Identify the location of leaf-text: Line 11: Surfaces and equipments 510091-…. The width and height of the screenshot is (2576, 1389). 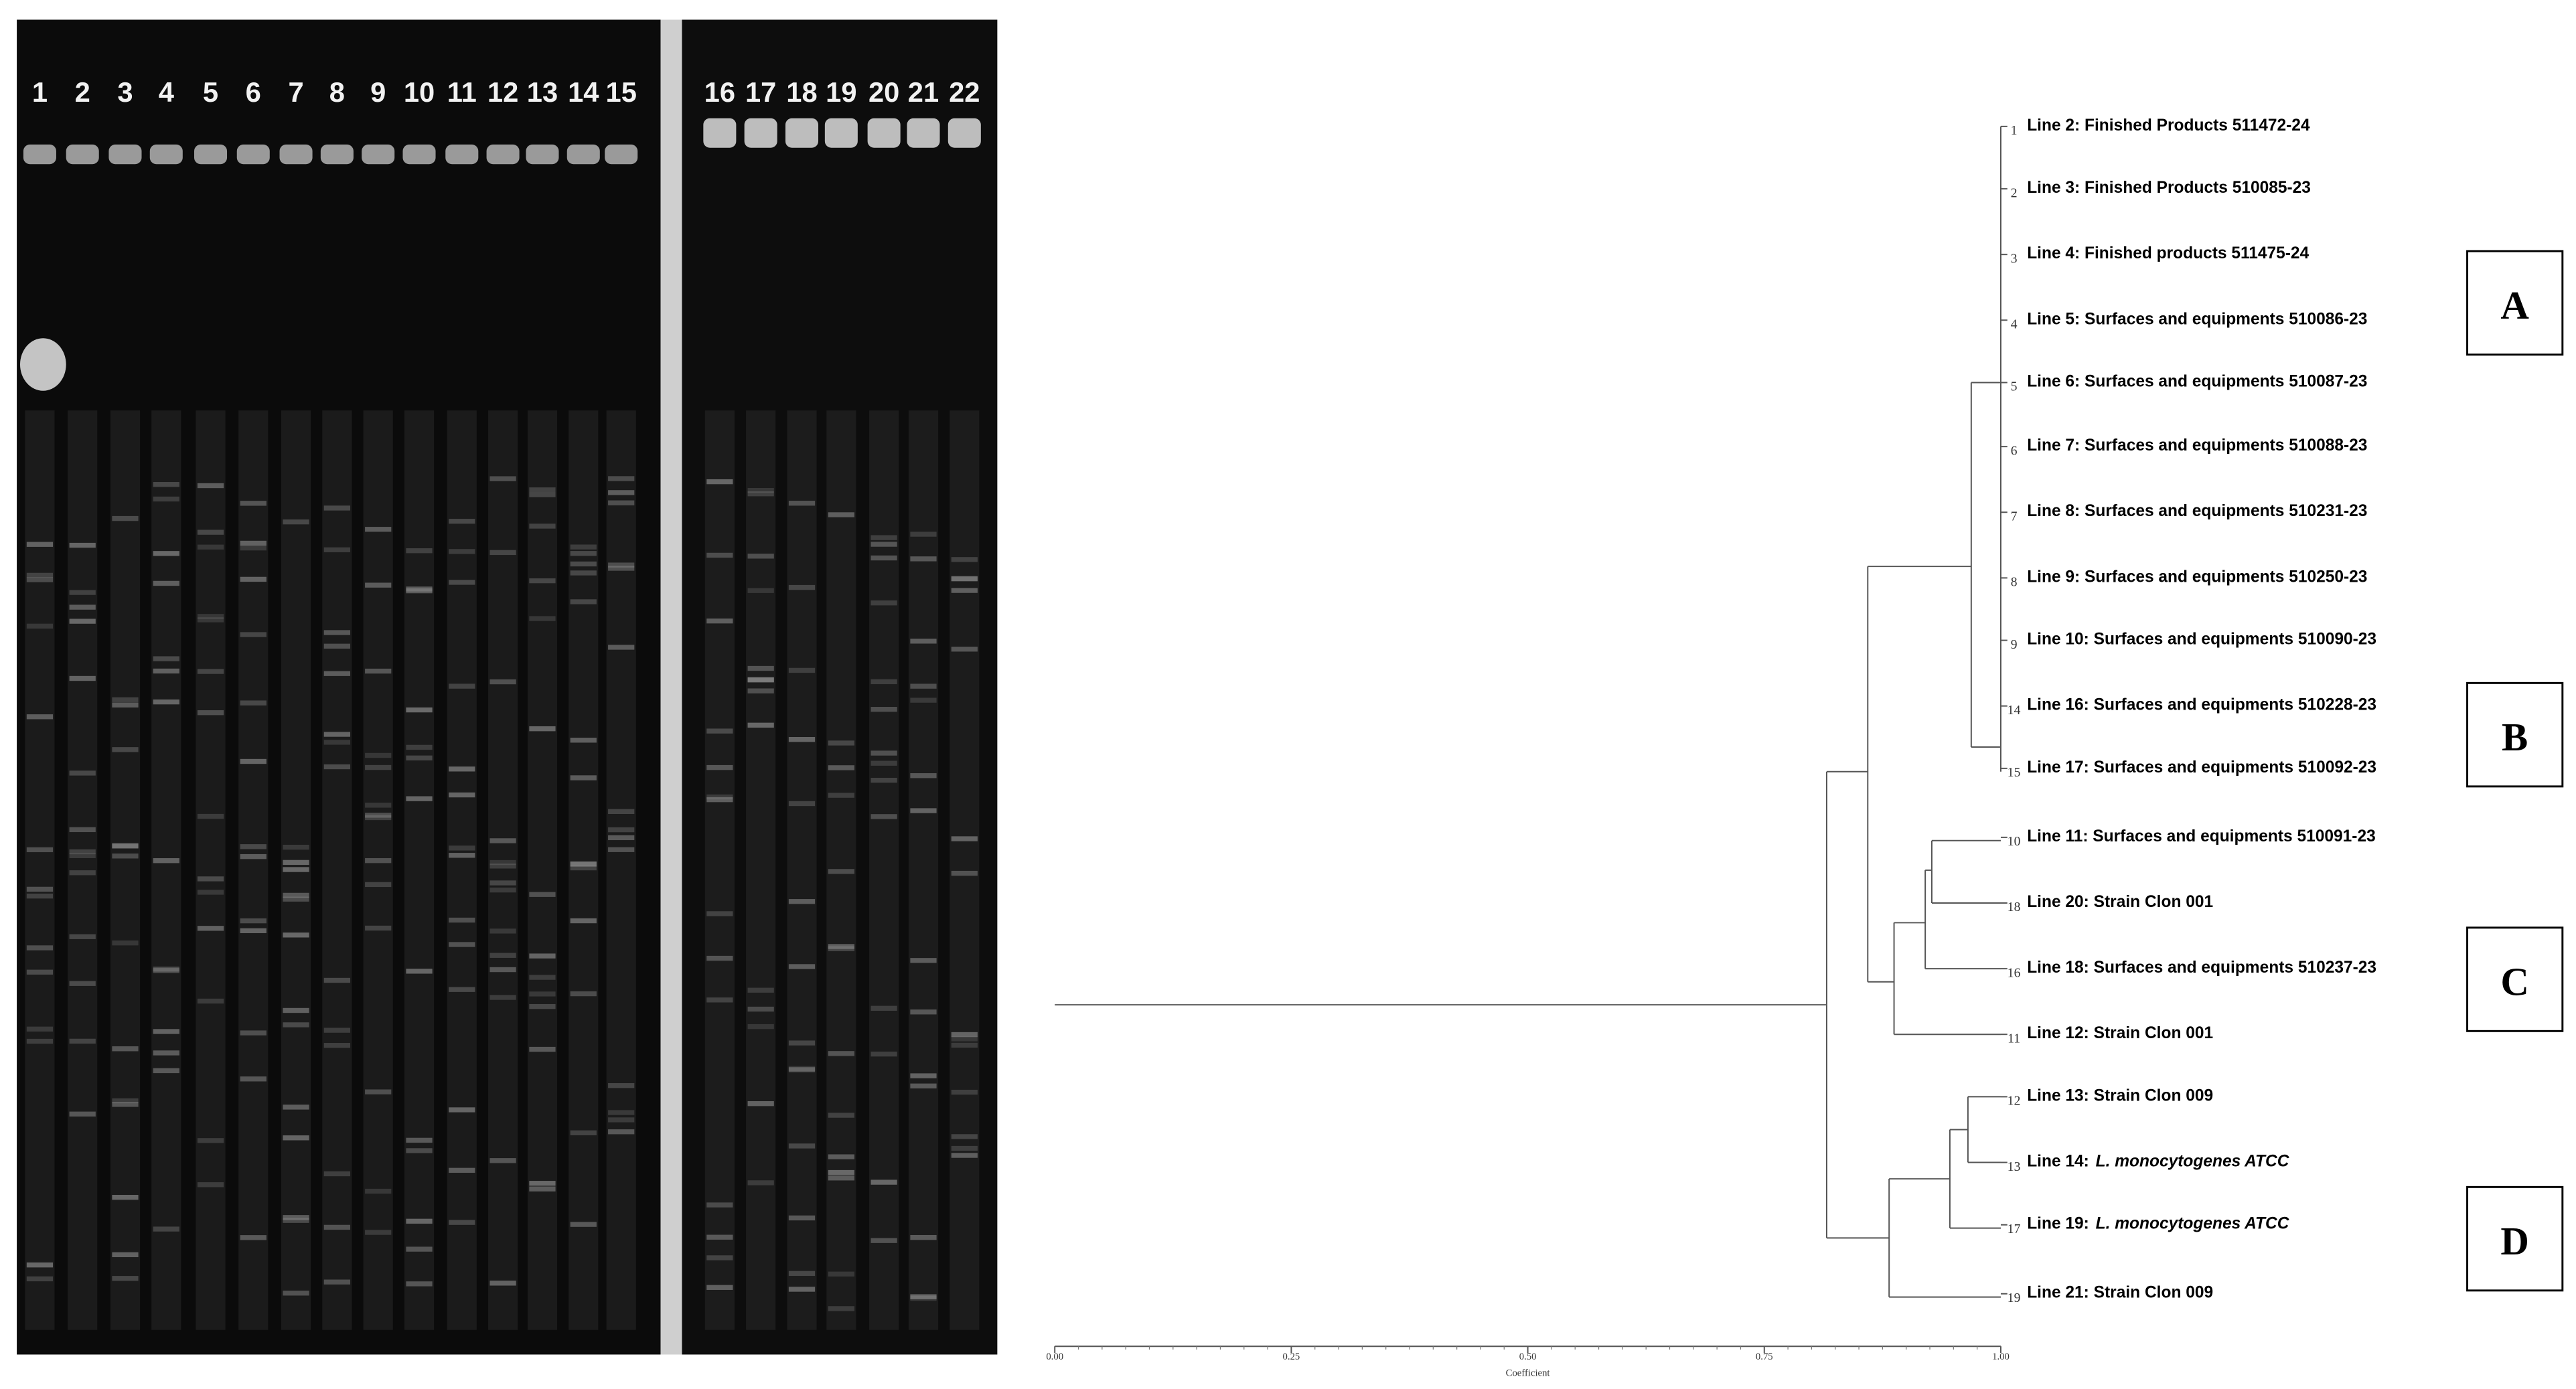
(2201, 836).